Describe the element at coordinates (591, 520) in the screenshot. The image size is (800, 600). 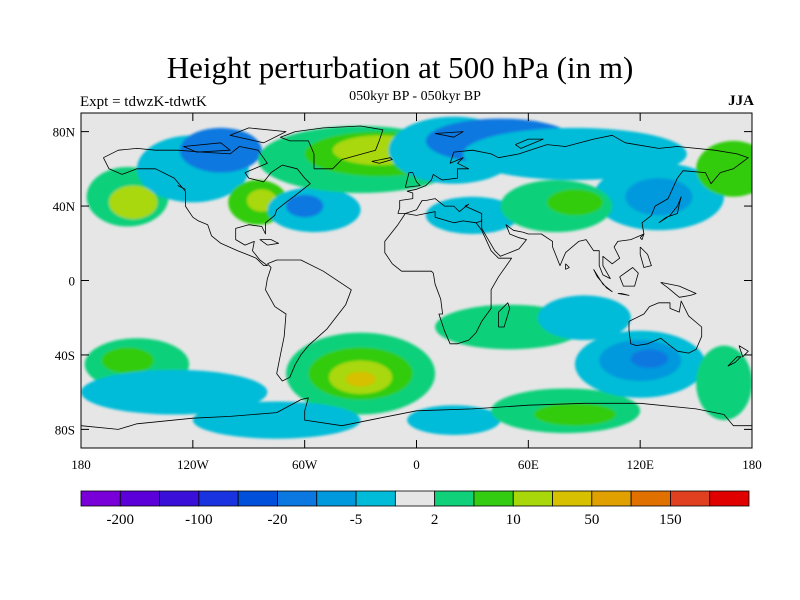
I see `colorbar-label: 50` at that location.